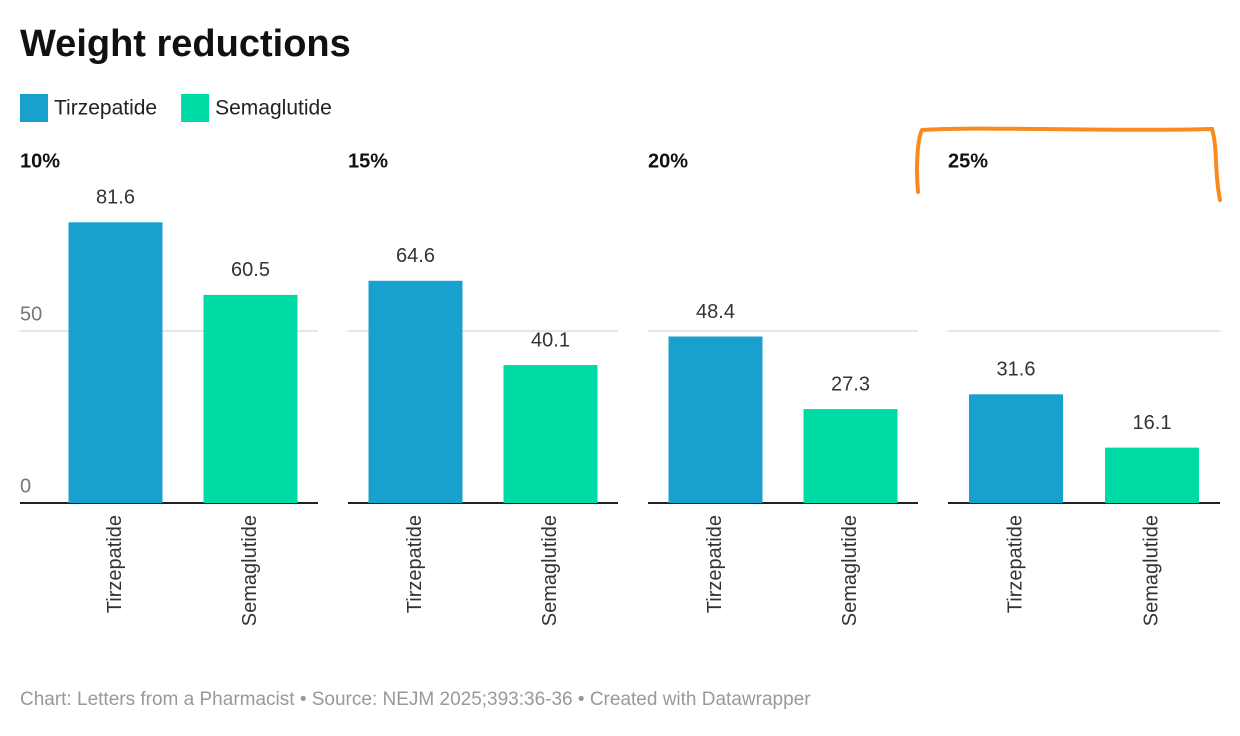  What do you see at coordinates (273, 108) in the screenshot?
I see `legend-label: Semaglutide` at bounding box center [273, 108].